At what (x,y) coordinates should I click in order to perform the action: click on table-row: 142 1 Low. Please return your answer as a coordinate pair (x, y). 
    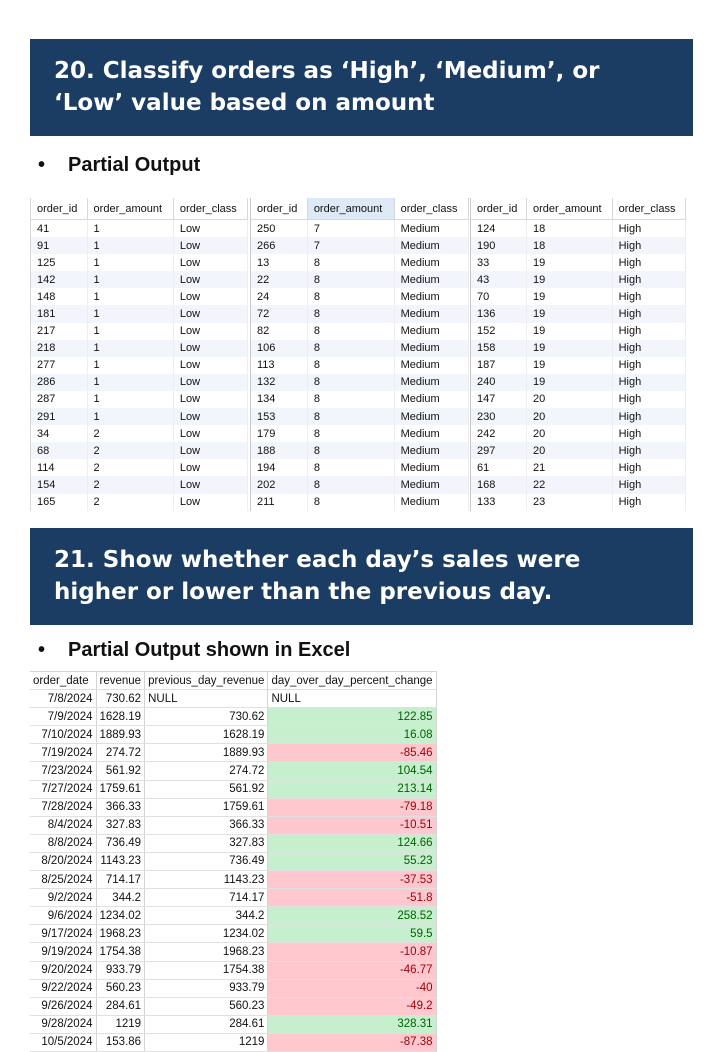
    Looking at the image, I should click on (139, 280).